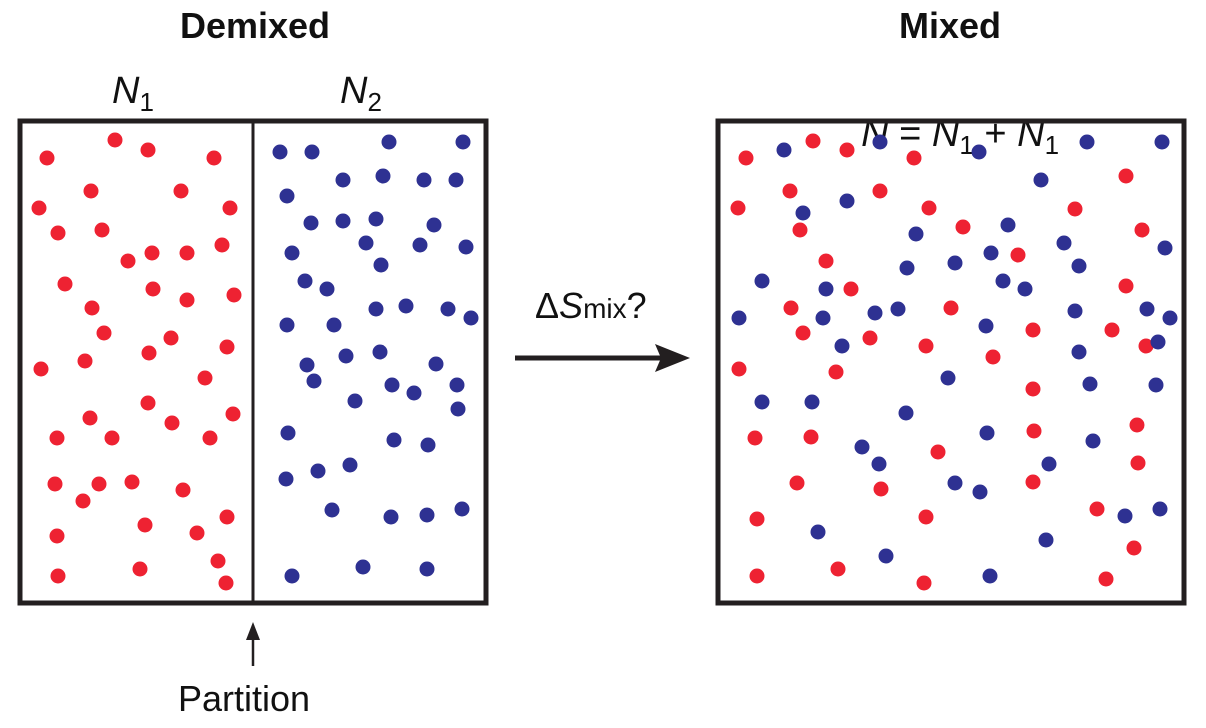 The width and height of the screenshot is (1206, 728). What do you see at coordinates (950, 25) in the screenshot?
I see `mixed-title: Mixed` at bounding box center [950, 25].